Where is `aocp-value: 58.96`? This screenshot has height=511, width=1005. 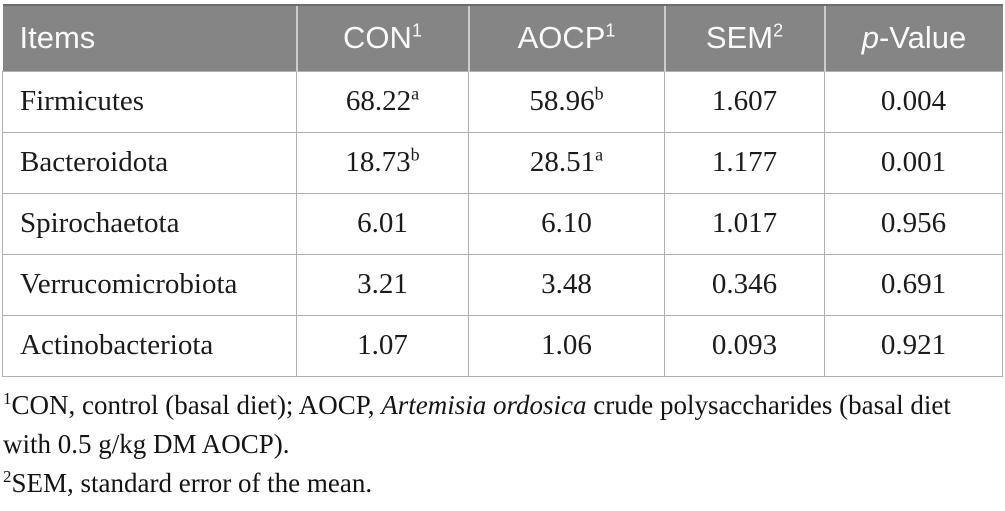
aocp-value: 58.96 is located at coordinates (562, 101).